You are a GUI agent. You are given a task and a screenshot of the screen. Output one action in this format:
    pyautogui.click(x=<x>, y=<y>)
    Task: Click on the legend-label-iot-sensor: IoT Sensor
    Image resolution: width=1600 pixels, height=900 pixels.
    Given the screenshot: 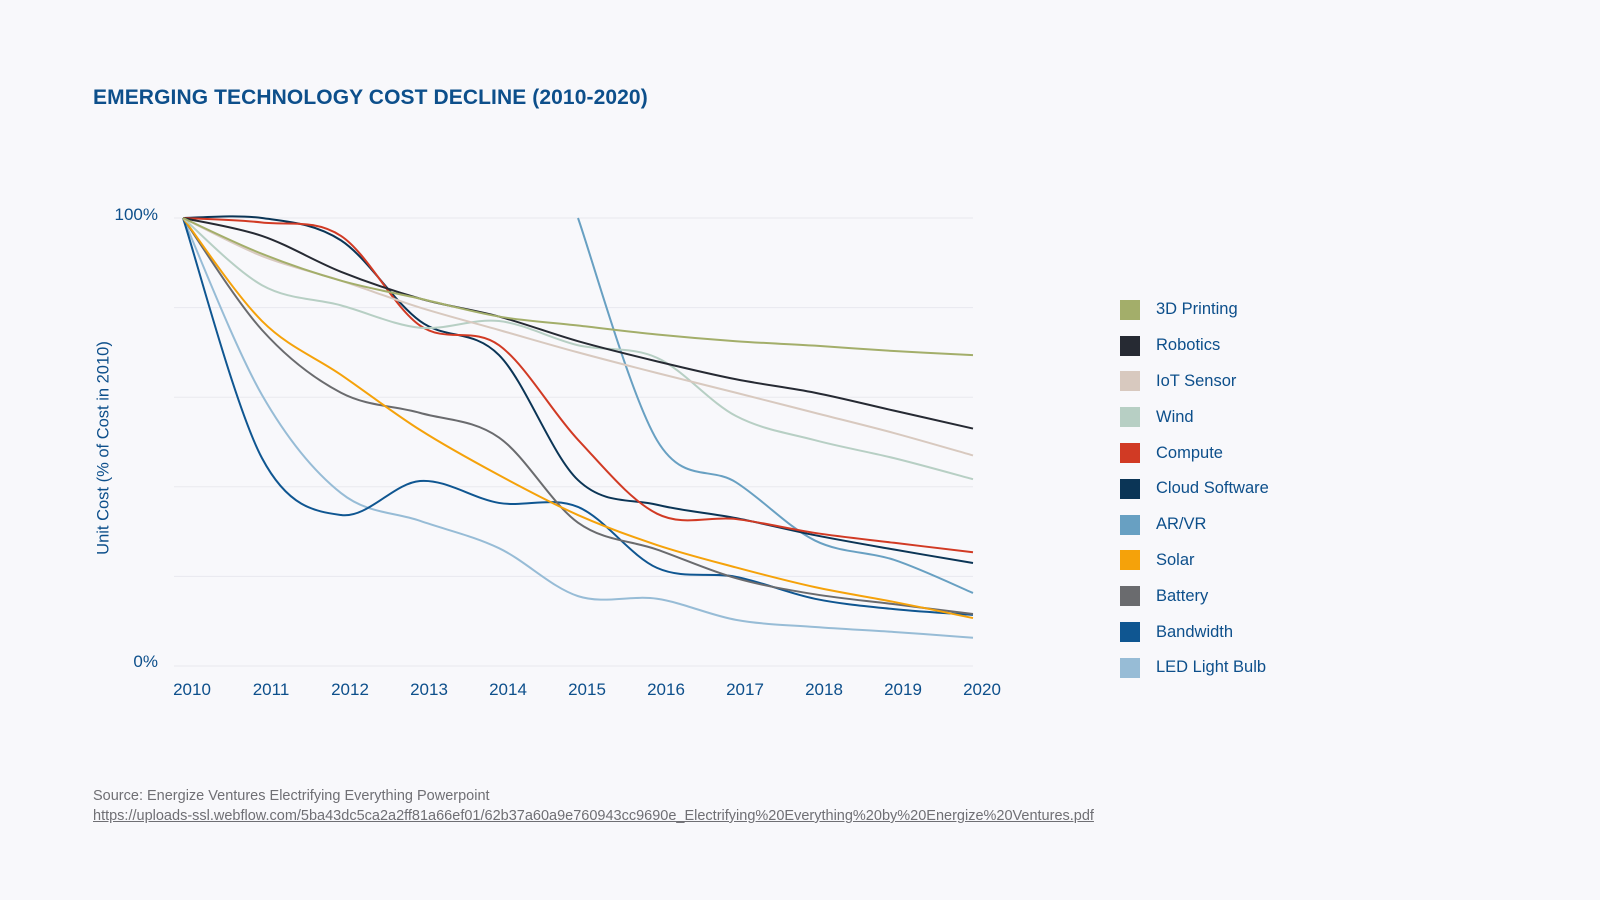 What is the action you would take?
    pyautogui.click(x=1196, y=380)
    